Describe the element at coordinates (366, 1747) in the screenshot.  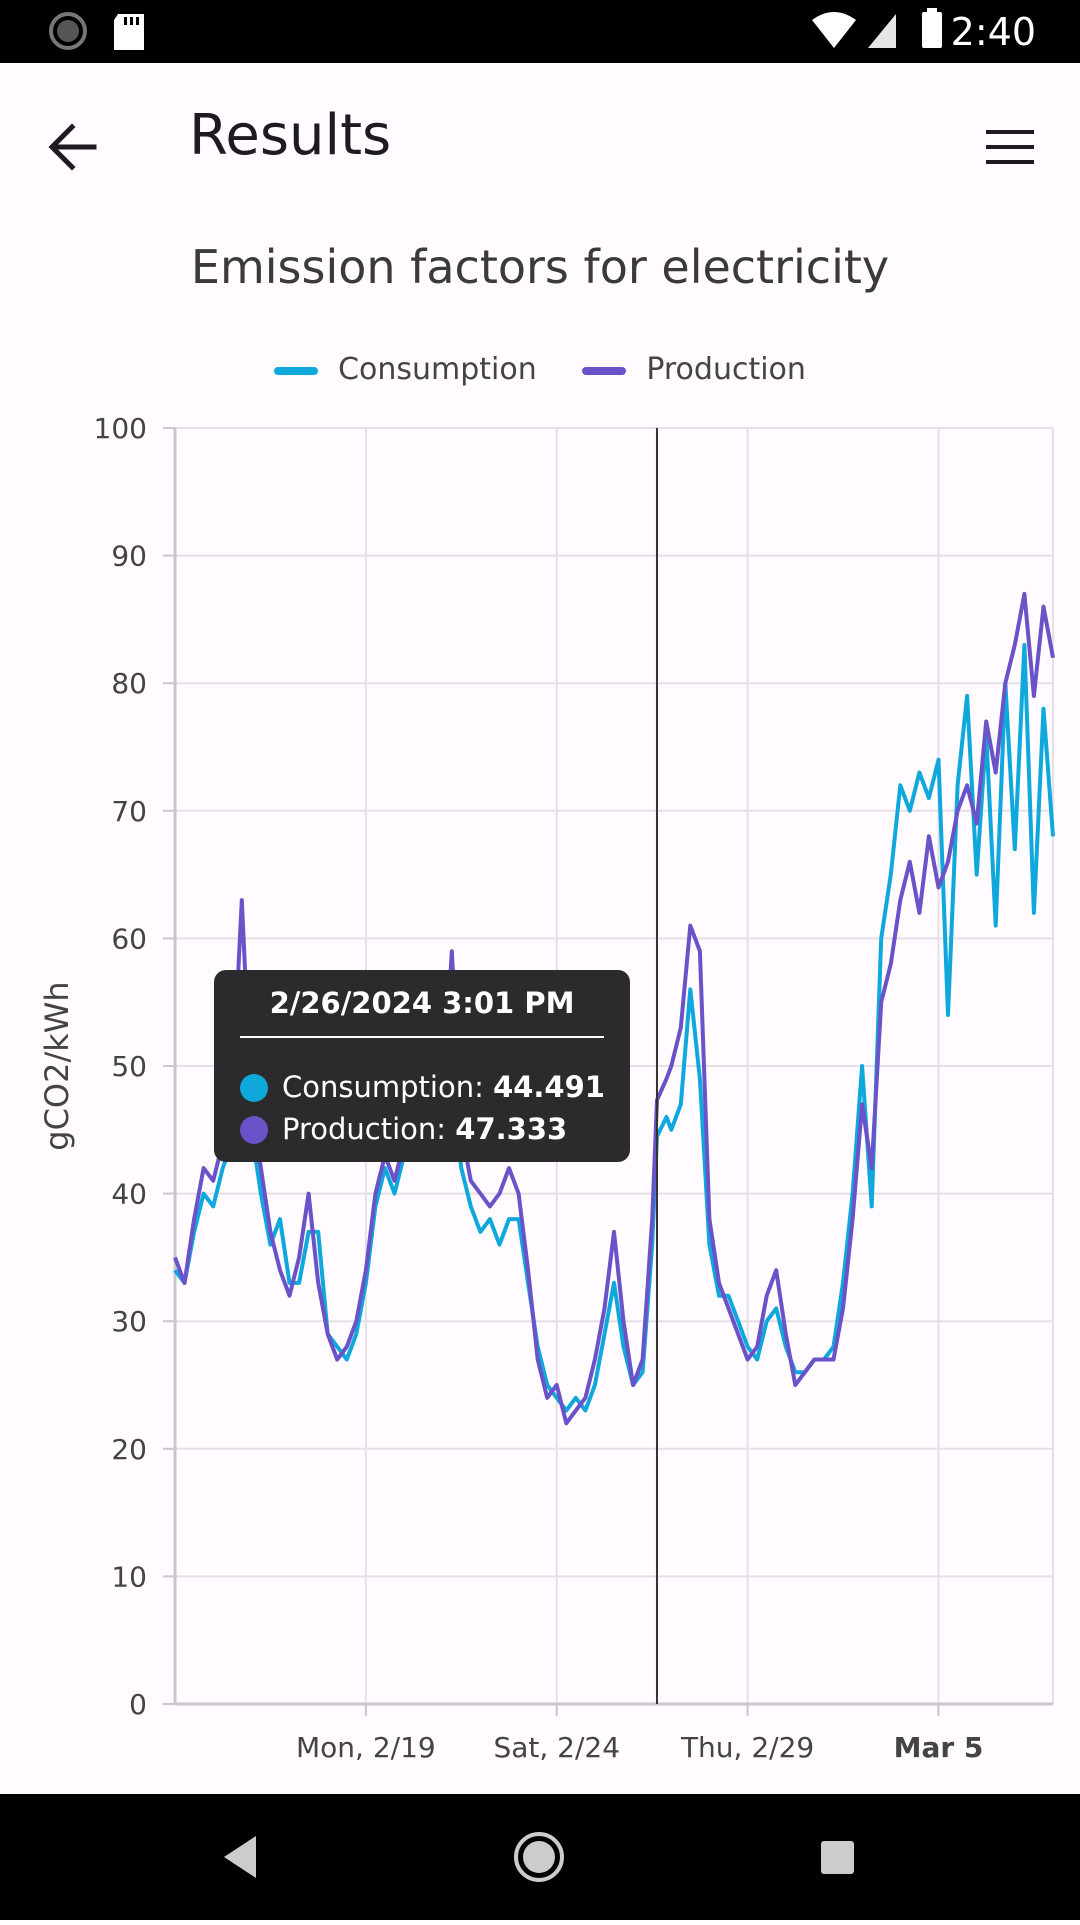
I see `x-tick-label: Mon, 2/19` at that location.